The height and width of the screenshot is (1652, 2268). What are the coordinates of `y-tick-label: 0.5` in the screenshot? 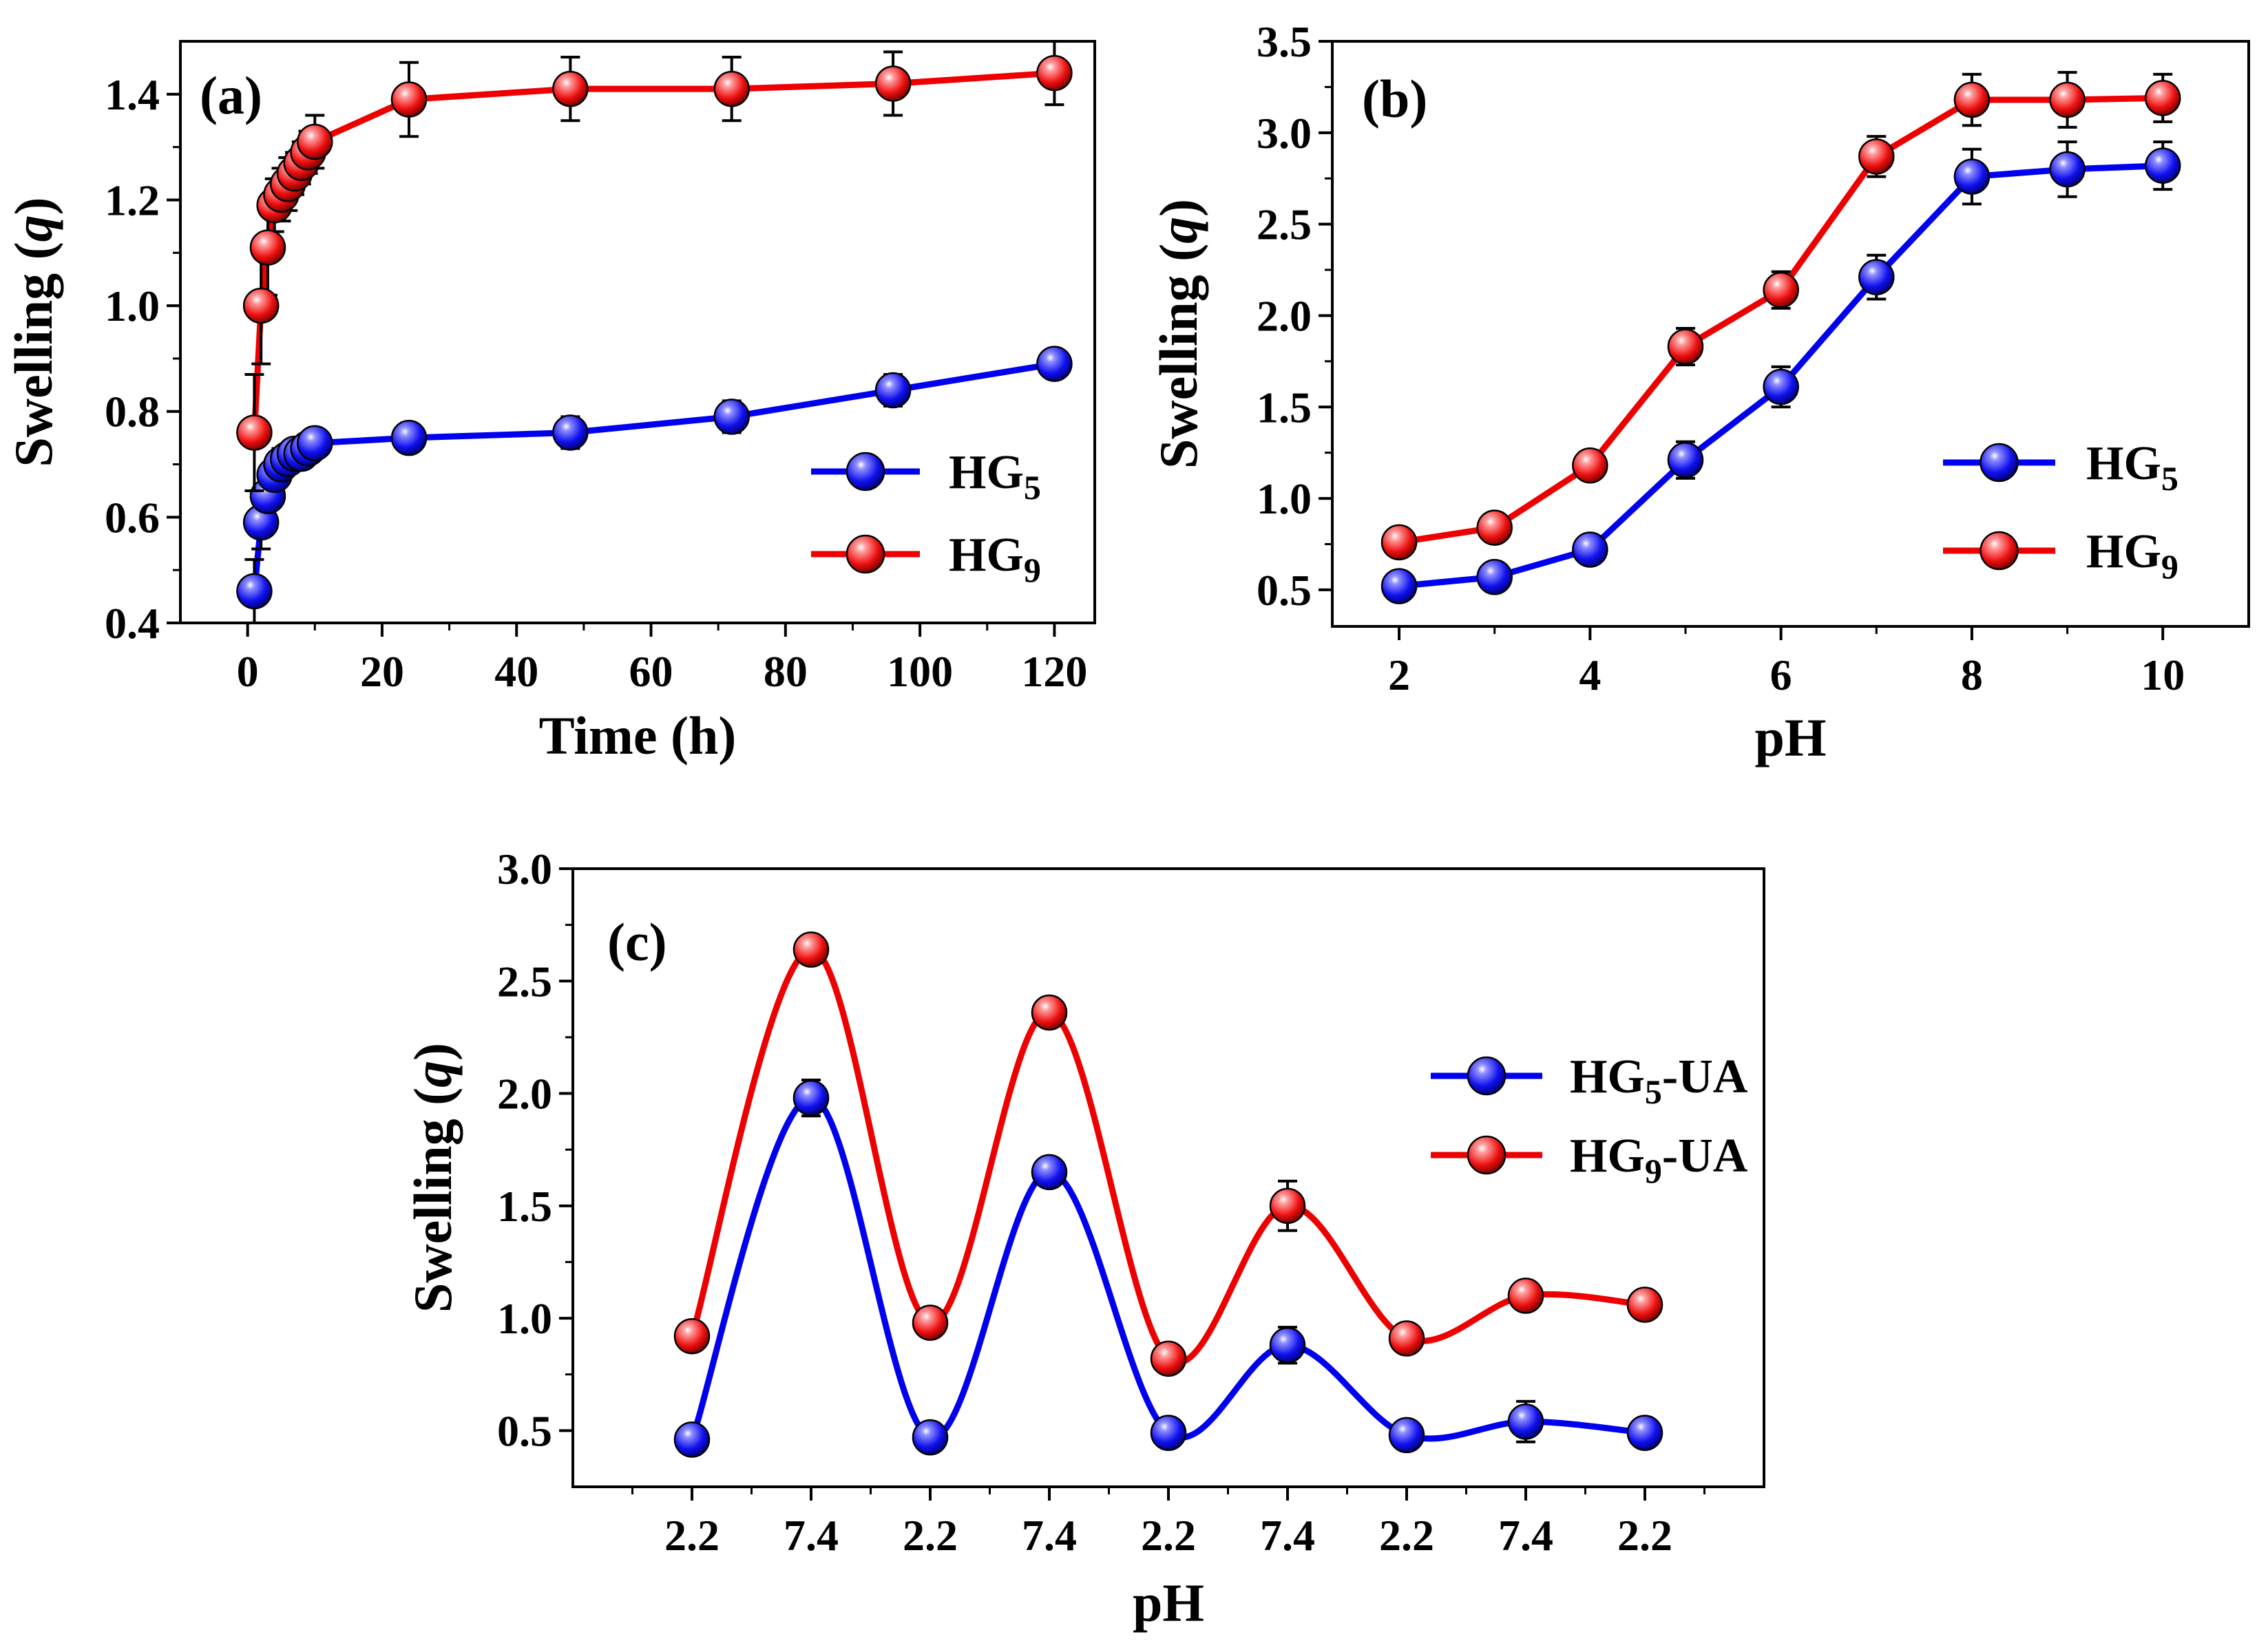 It's located at (1284, 590).